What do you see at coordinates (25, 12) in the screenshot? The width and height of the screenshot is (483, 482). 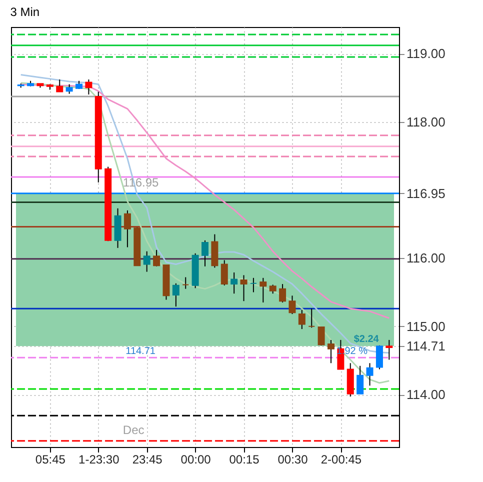 I see `chart-title: 3 Min` at bounding box center [25, 12].